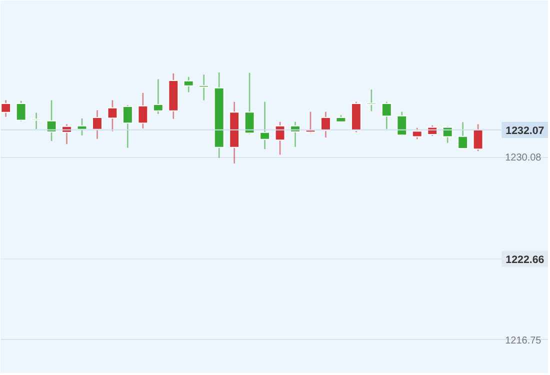 The image size is (550, 375). What do you see at coordinates (525, 260) in the screenshot?
I see `ref-line-label: 1222.66` at bounding box center [525, 260].